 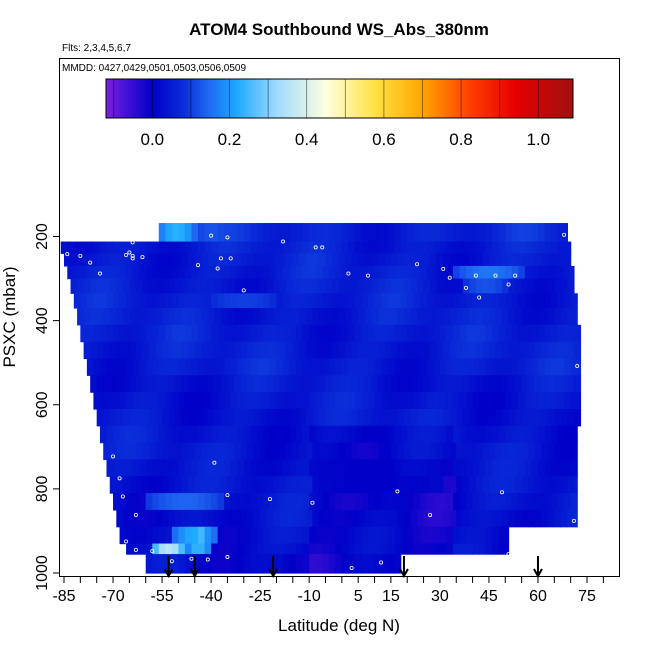 I want to click on x-tick-label: 75, so click(x=587, y=596).